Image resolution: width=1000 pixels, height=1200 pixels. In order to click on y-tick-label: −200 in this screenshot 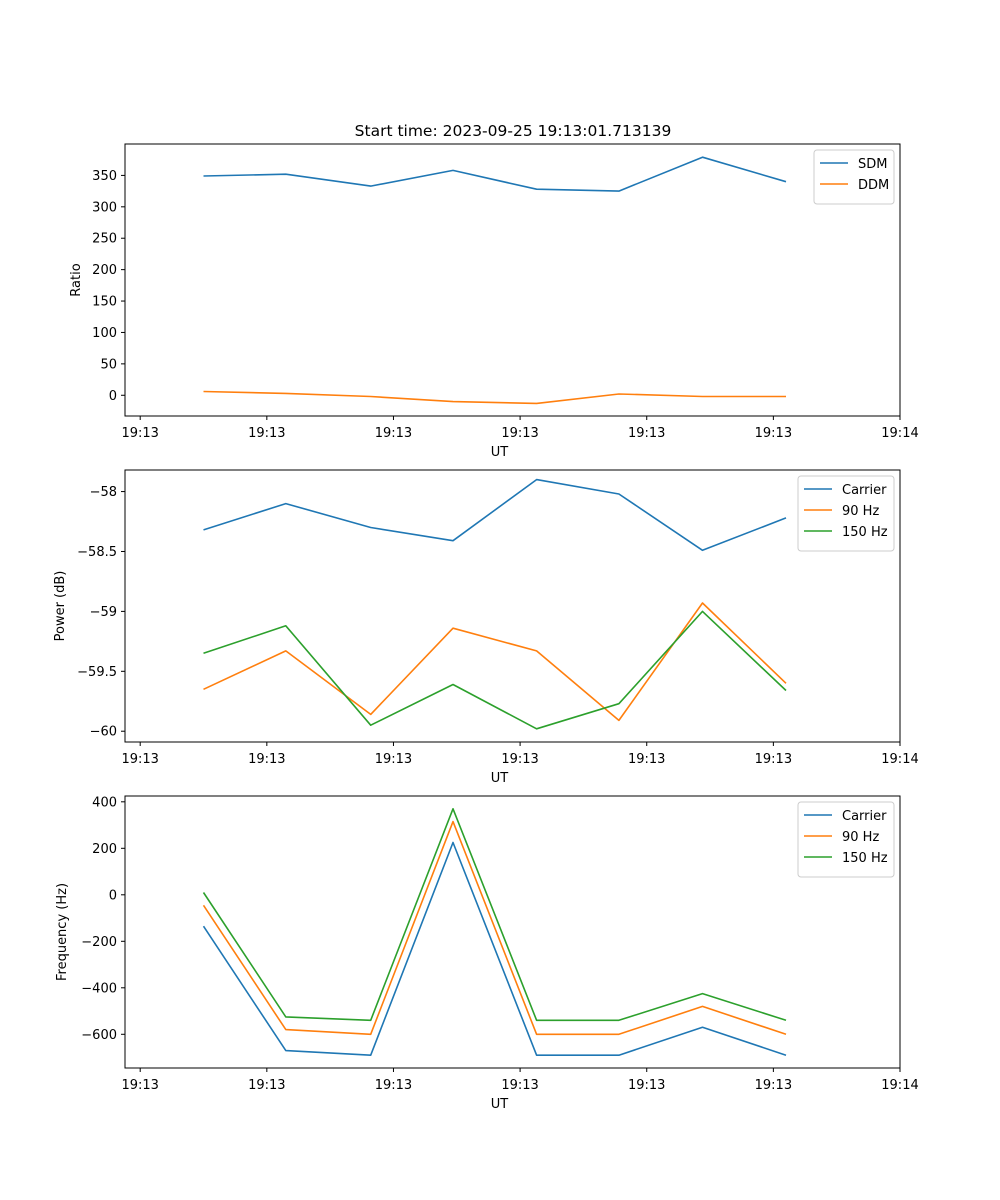, I will do `click(99, 942)`.